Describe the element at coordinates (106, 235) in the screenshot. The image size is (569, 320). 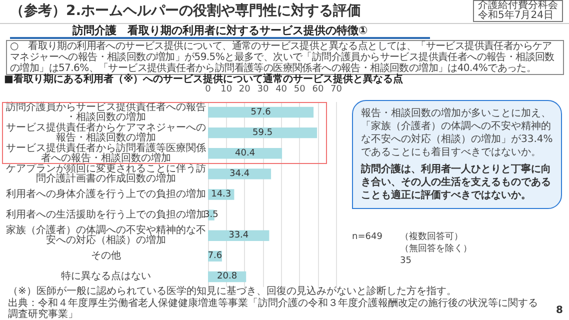
I see `y-tick-label: 家族（介護者）の体調への不安や精神的な不安への対応（相談）の増加` at that location.